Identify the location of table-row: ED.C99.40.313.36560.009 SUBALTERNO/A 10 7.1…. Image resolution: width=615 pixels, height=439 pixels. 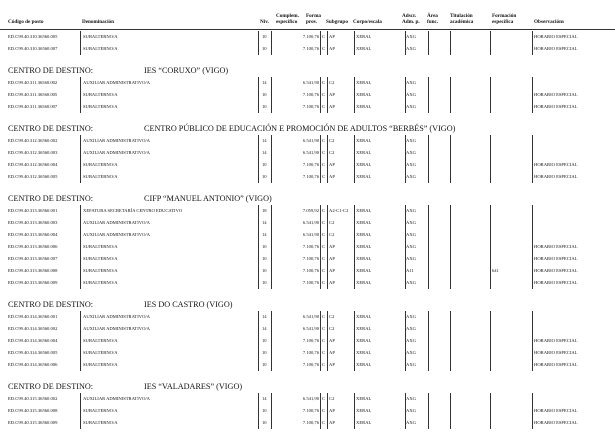
(307, 283).